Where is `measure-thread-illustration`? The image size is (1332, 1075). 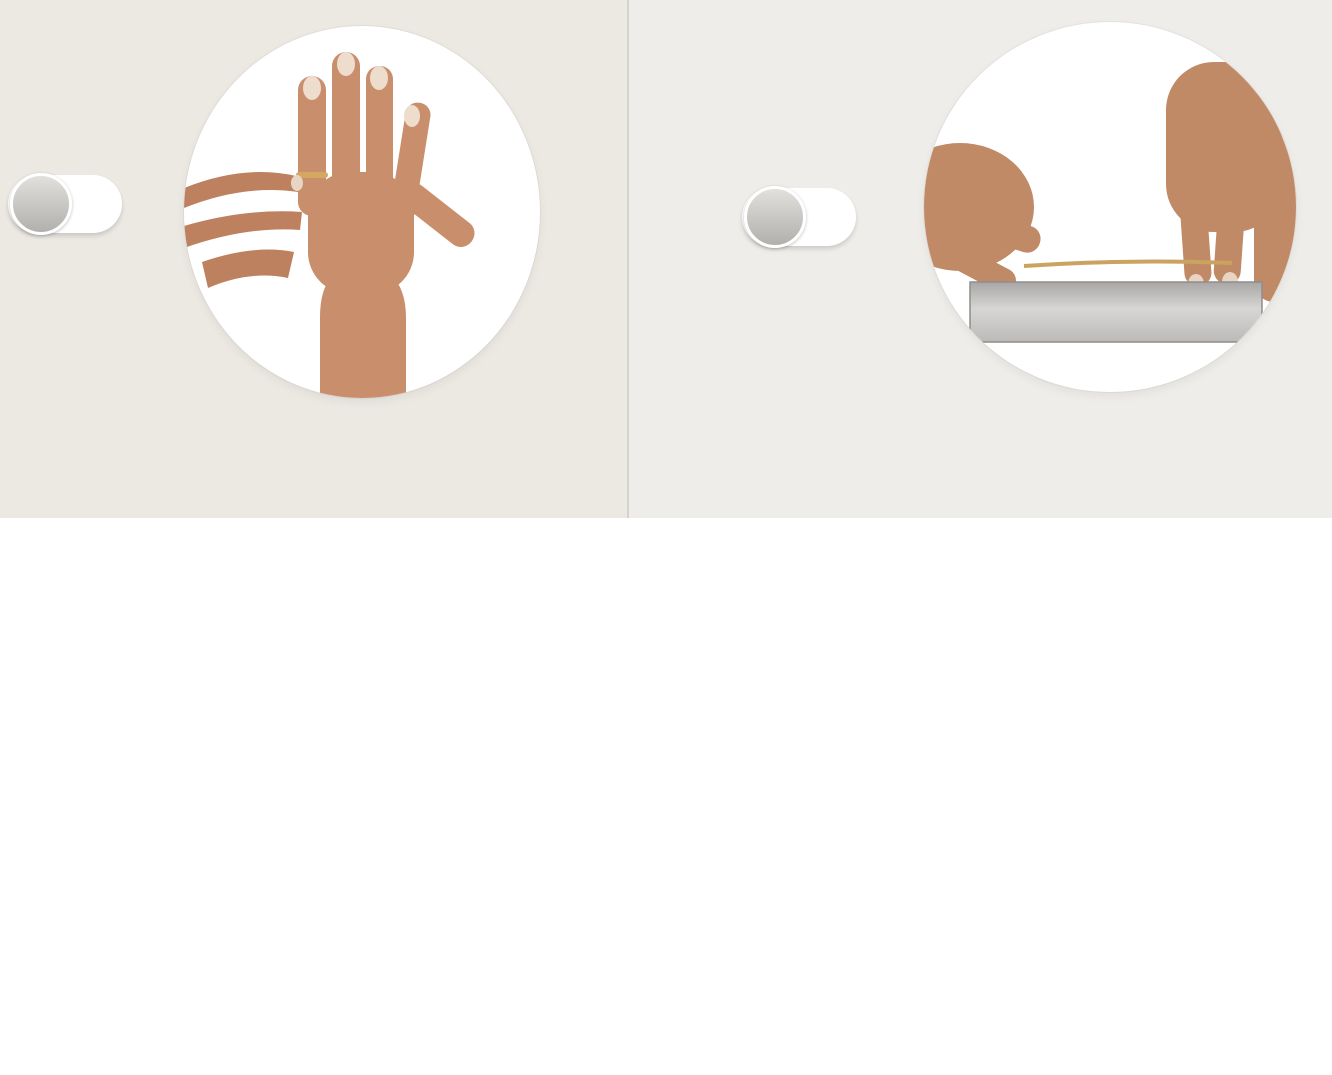 measure-thread-illustration is located at coordinates (1110, 202).